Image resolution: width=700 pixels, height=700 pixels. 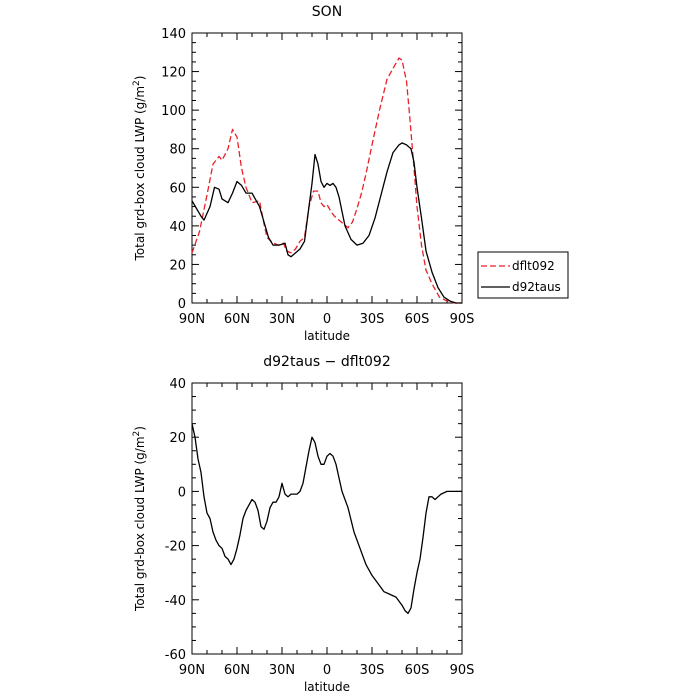 What do you see at coordinates (533, 266) in the screenshot?
I see `legend-label: dflt092` at bounding box center [533, 266].